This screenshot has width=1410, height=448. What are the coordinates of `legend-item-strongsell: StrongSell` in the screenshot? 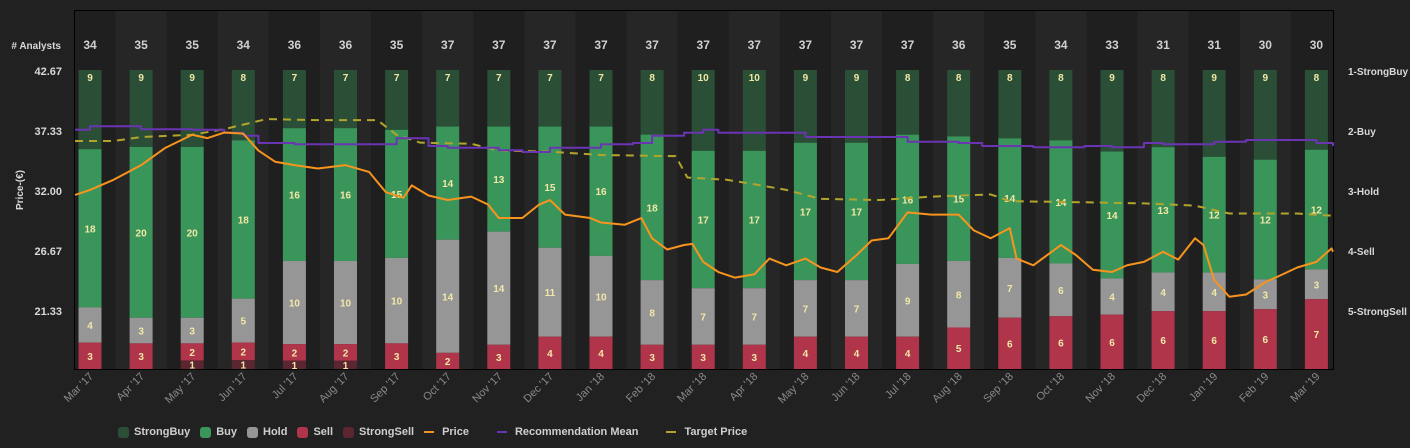 It's located at (378, 432).